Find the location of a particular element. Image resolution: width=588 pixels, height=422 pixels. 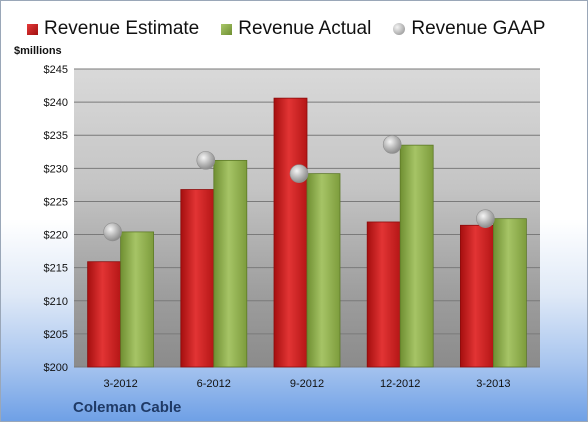

legend-item-actual: Revenue Actual is located at coordinates (296, 29).